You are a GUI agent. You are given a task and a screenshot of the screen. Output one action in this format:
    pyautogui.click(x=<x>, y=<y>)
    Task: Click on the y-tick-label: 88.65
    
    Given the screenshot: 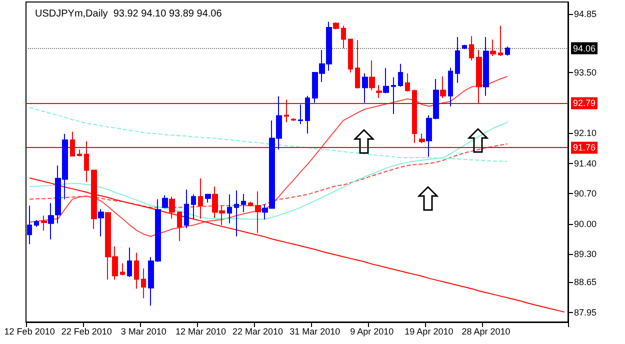 What is the action you would take?
    pyautogui.click(x=585, y=282)
    